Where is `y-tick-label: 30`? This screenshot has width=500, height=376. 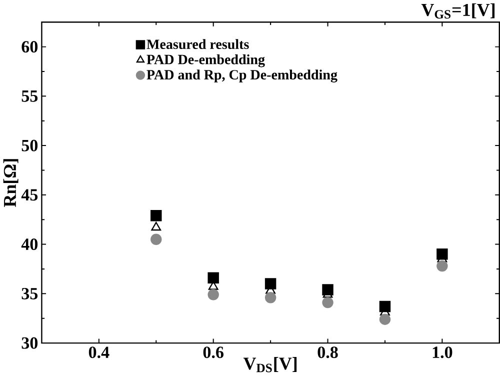 y-tick-label: 30 is located at coordinates (30, 343).